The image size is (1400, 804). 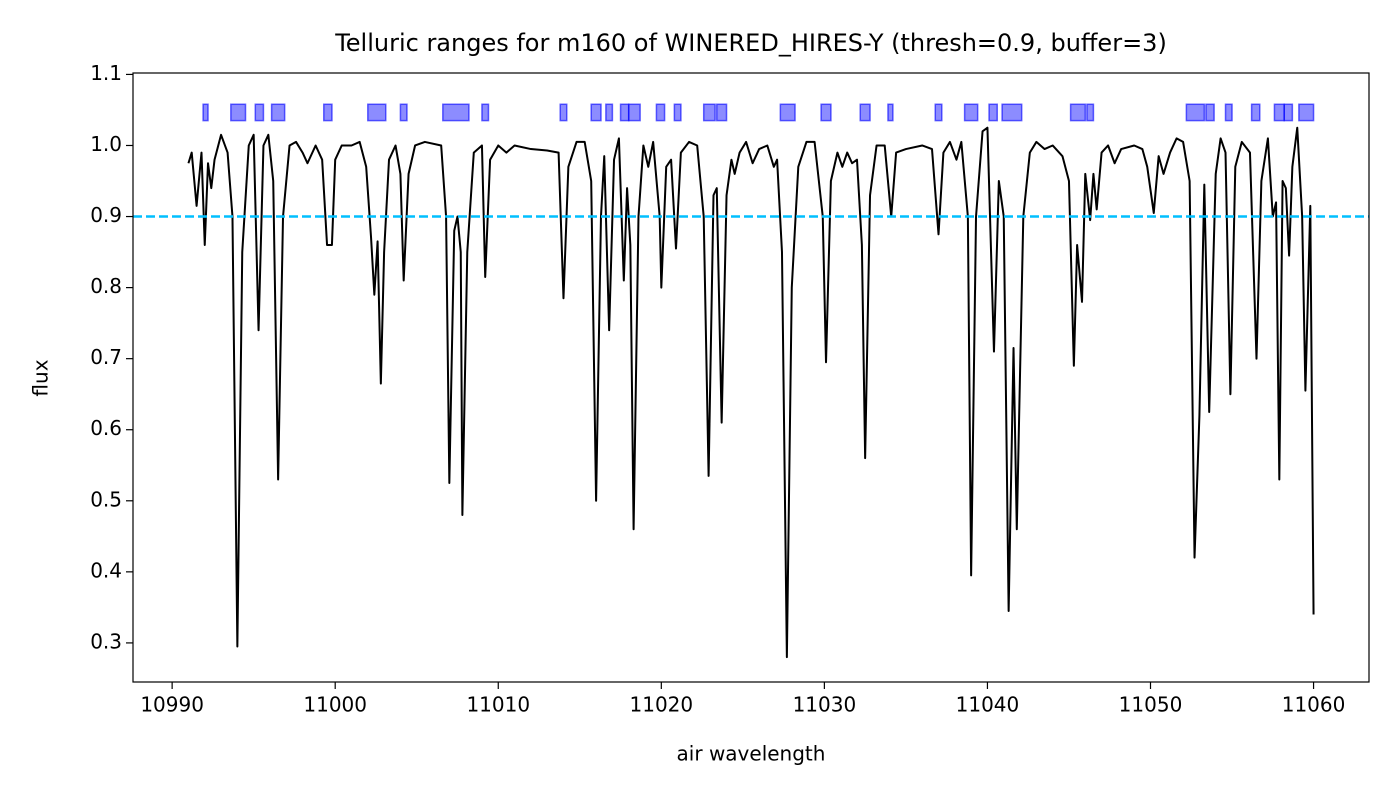 What do you see at coordinates (335, 705) in the screenshot?
I see `x-tick-label: 11000` at bounding box center [335, 705].